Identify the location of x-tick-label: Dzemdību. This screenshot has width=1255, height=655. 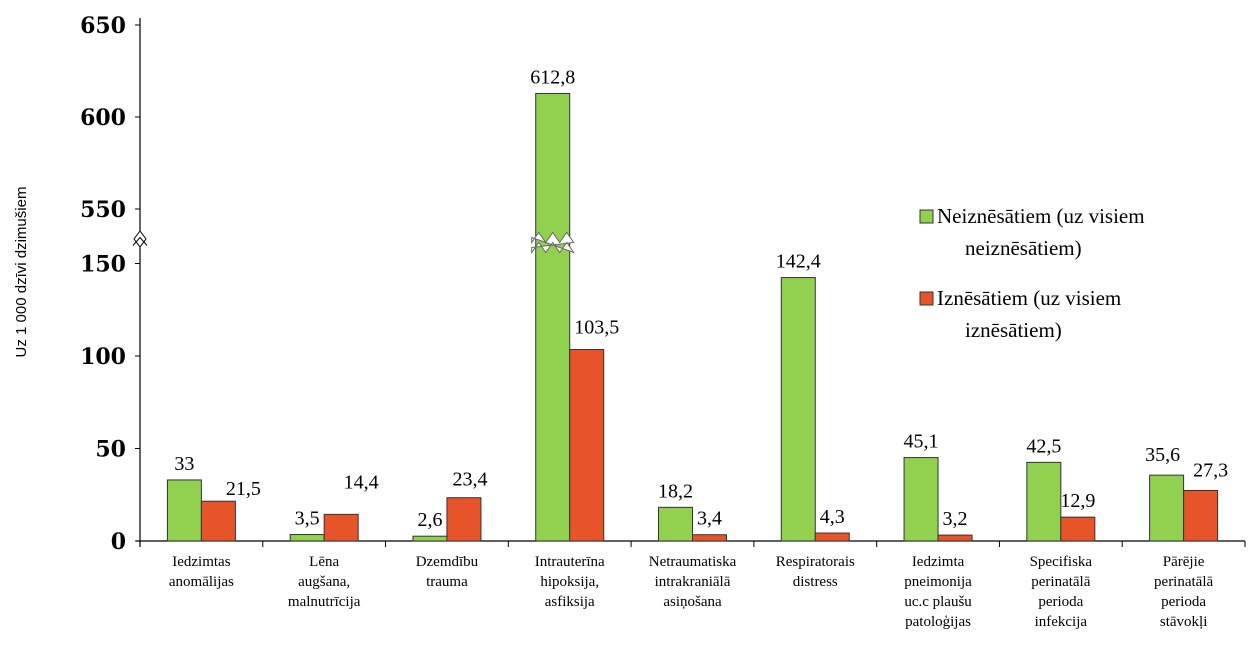
(447, 562).